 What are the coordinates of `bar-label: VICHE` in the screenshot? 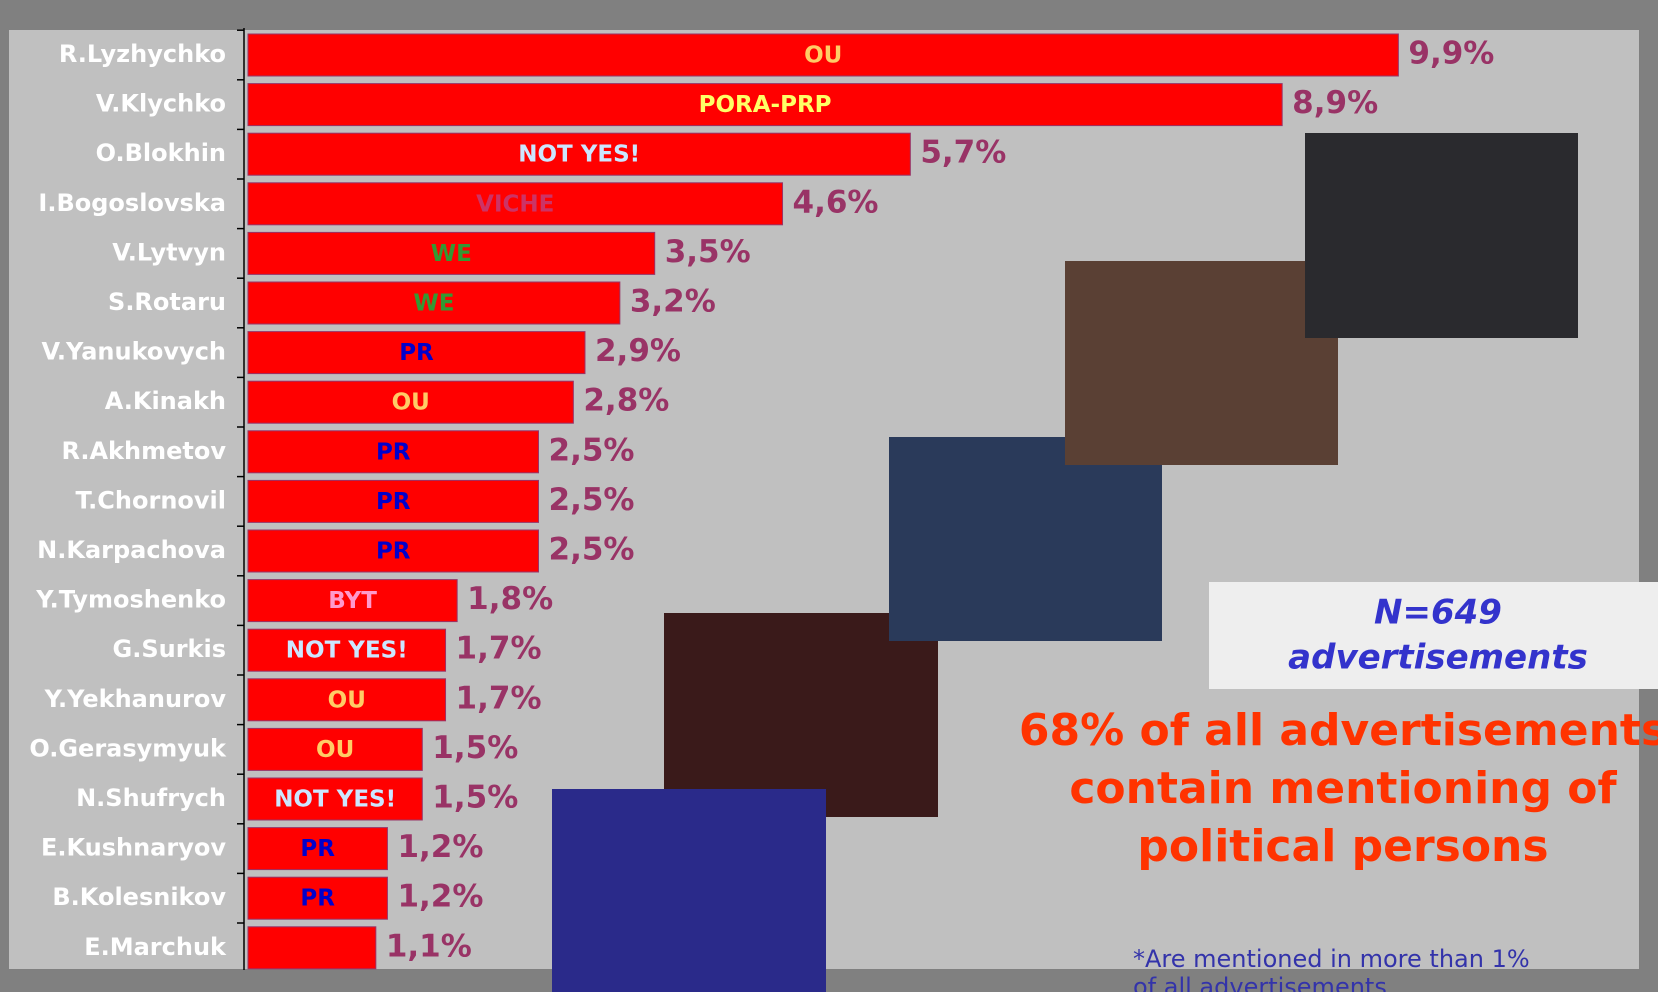 It's located at (515, 204).